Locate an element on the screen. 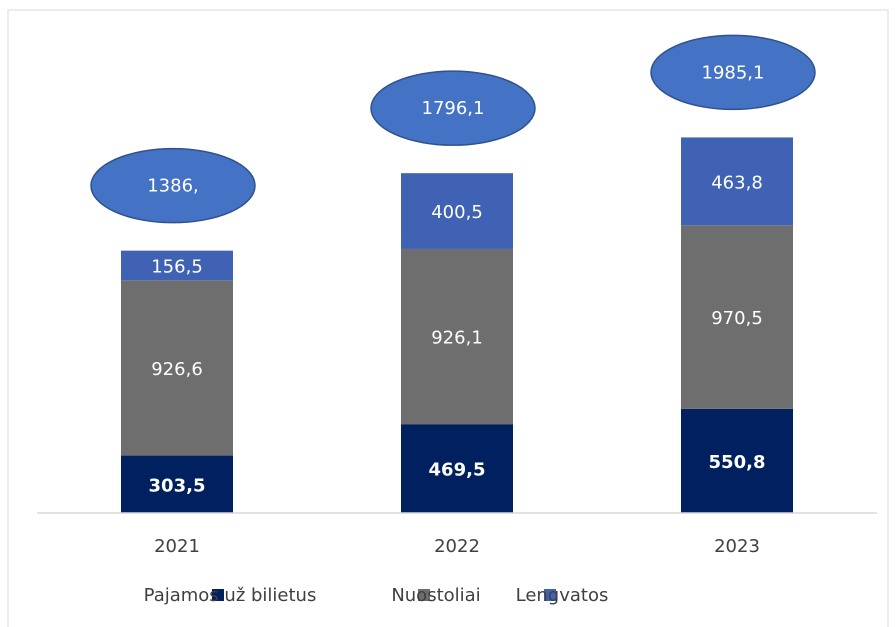 The width and height of the screenshot is (896, 627). x-tick-label: 2022 is located at coordinates (457, 546).